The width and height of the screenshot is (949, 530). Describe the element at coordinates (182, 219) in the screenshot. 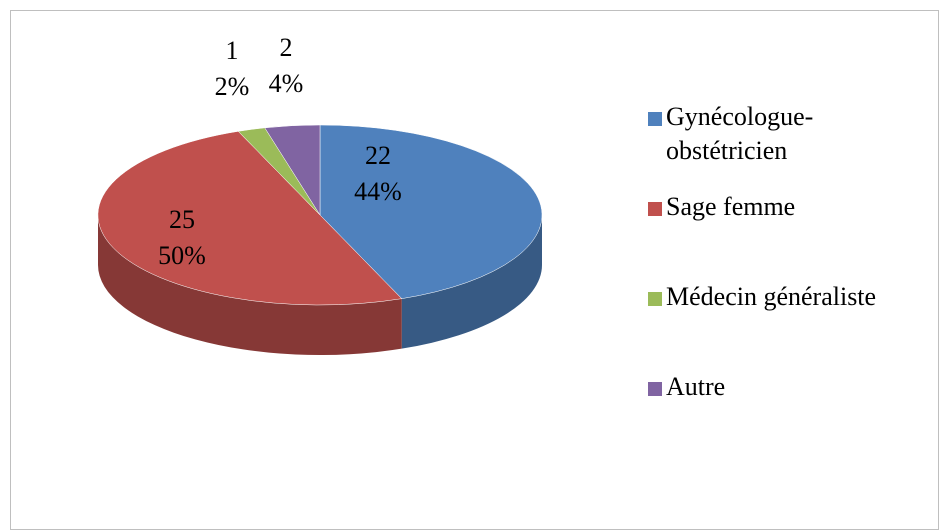

I see `data-label-value: 25` at that location.